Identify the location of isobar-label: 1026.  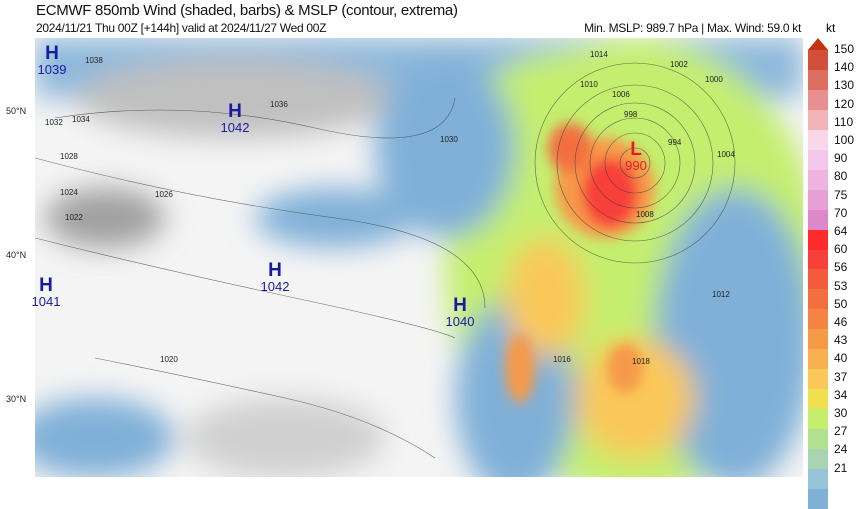
(164, 194).